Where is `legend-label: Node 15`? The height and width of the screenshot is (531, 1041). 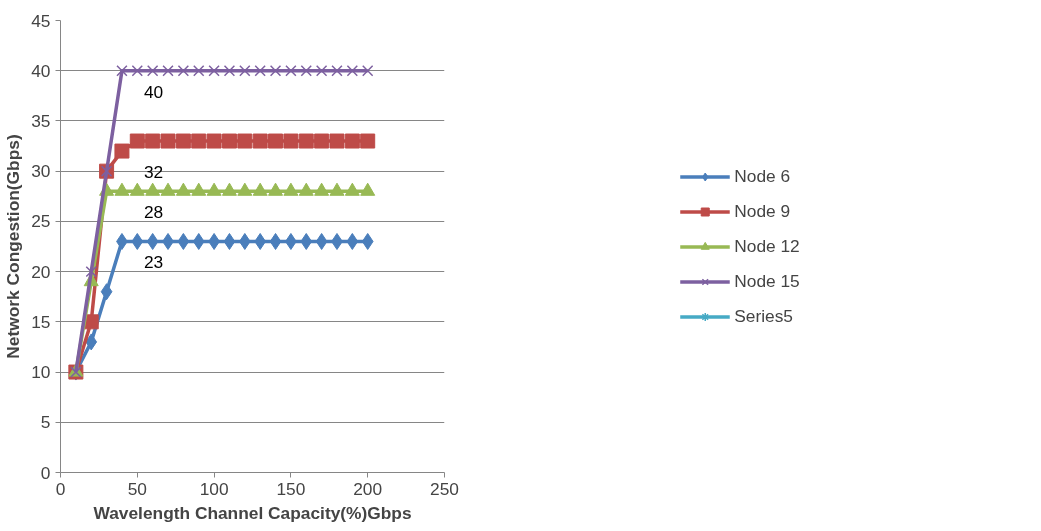
legend-label: Node 15 is located at coordinates (767, 281).